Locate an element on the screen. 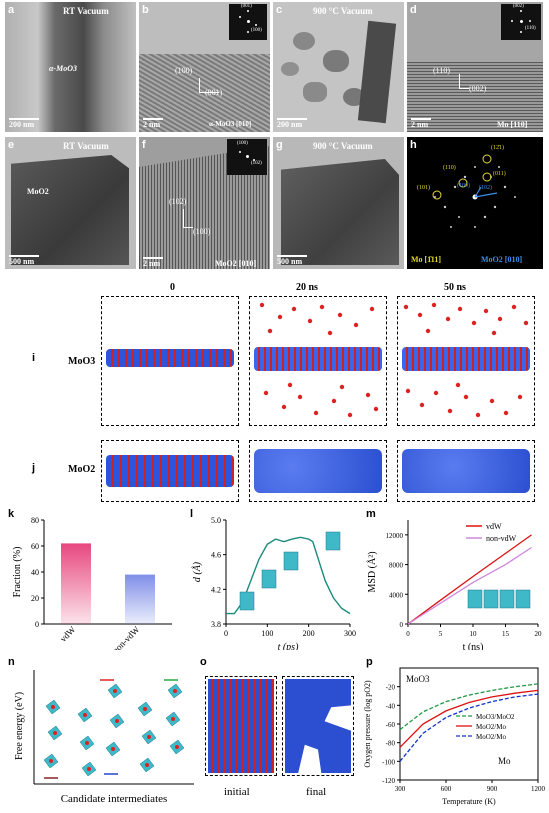 The image size is (549, 813). x-tick-label: 300 is located at coordinates (400, 789).